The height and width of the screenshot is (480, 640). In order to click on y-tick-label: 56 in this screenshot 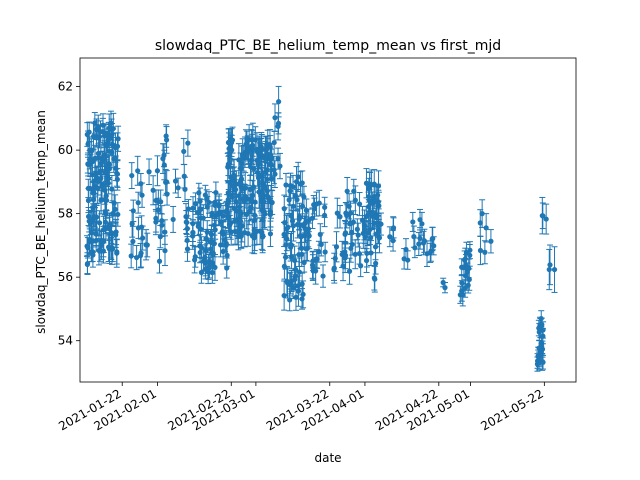, I will do `click(65, 277)`.